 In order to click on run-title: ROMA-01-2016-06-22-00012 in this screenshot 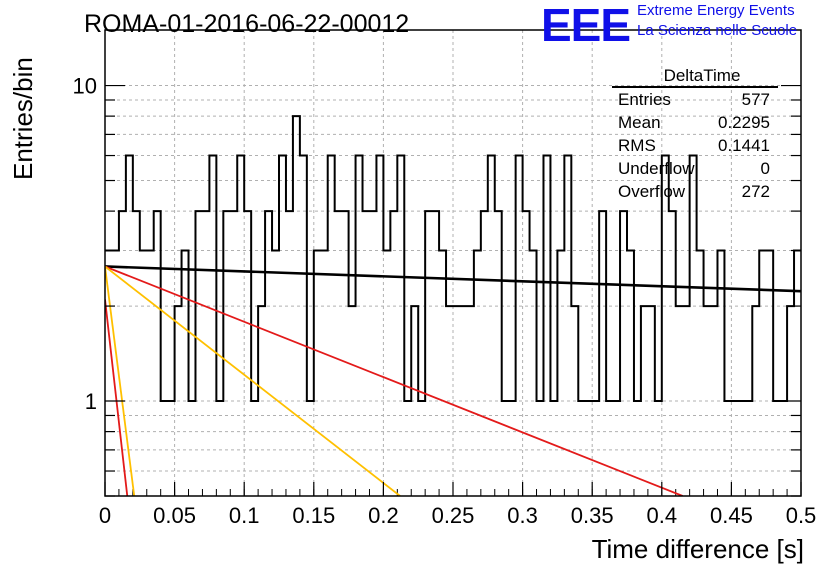, I will do `click(247, 24)`.